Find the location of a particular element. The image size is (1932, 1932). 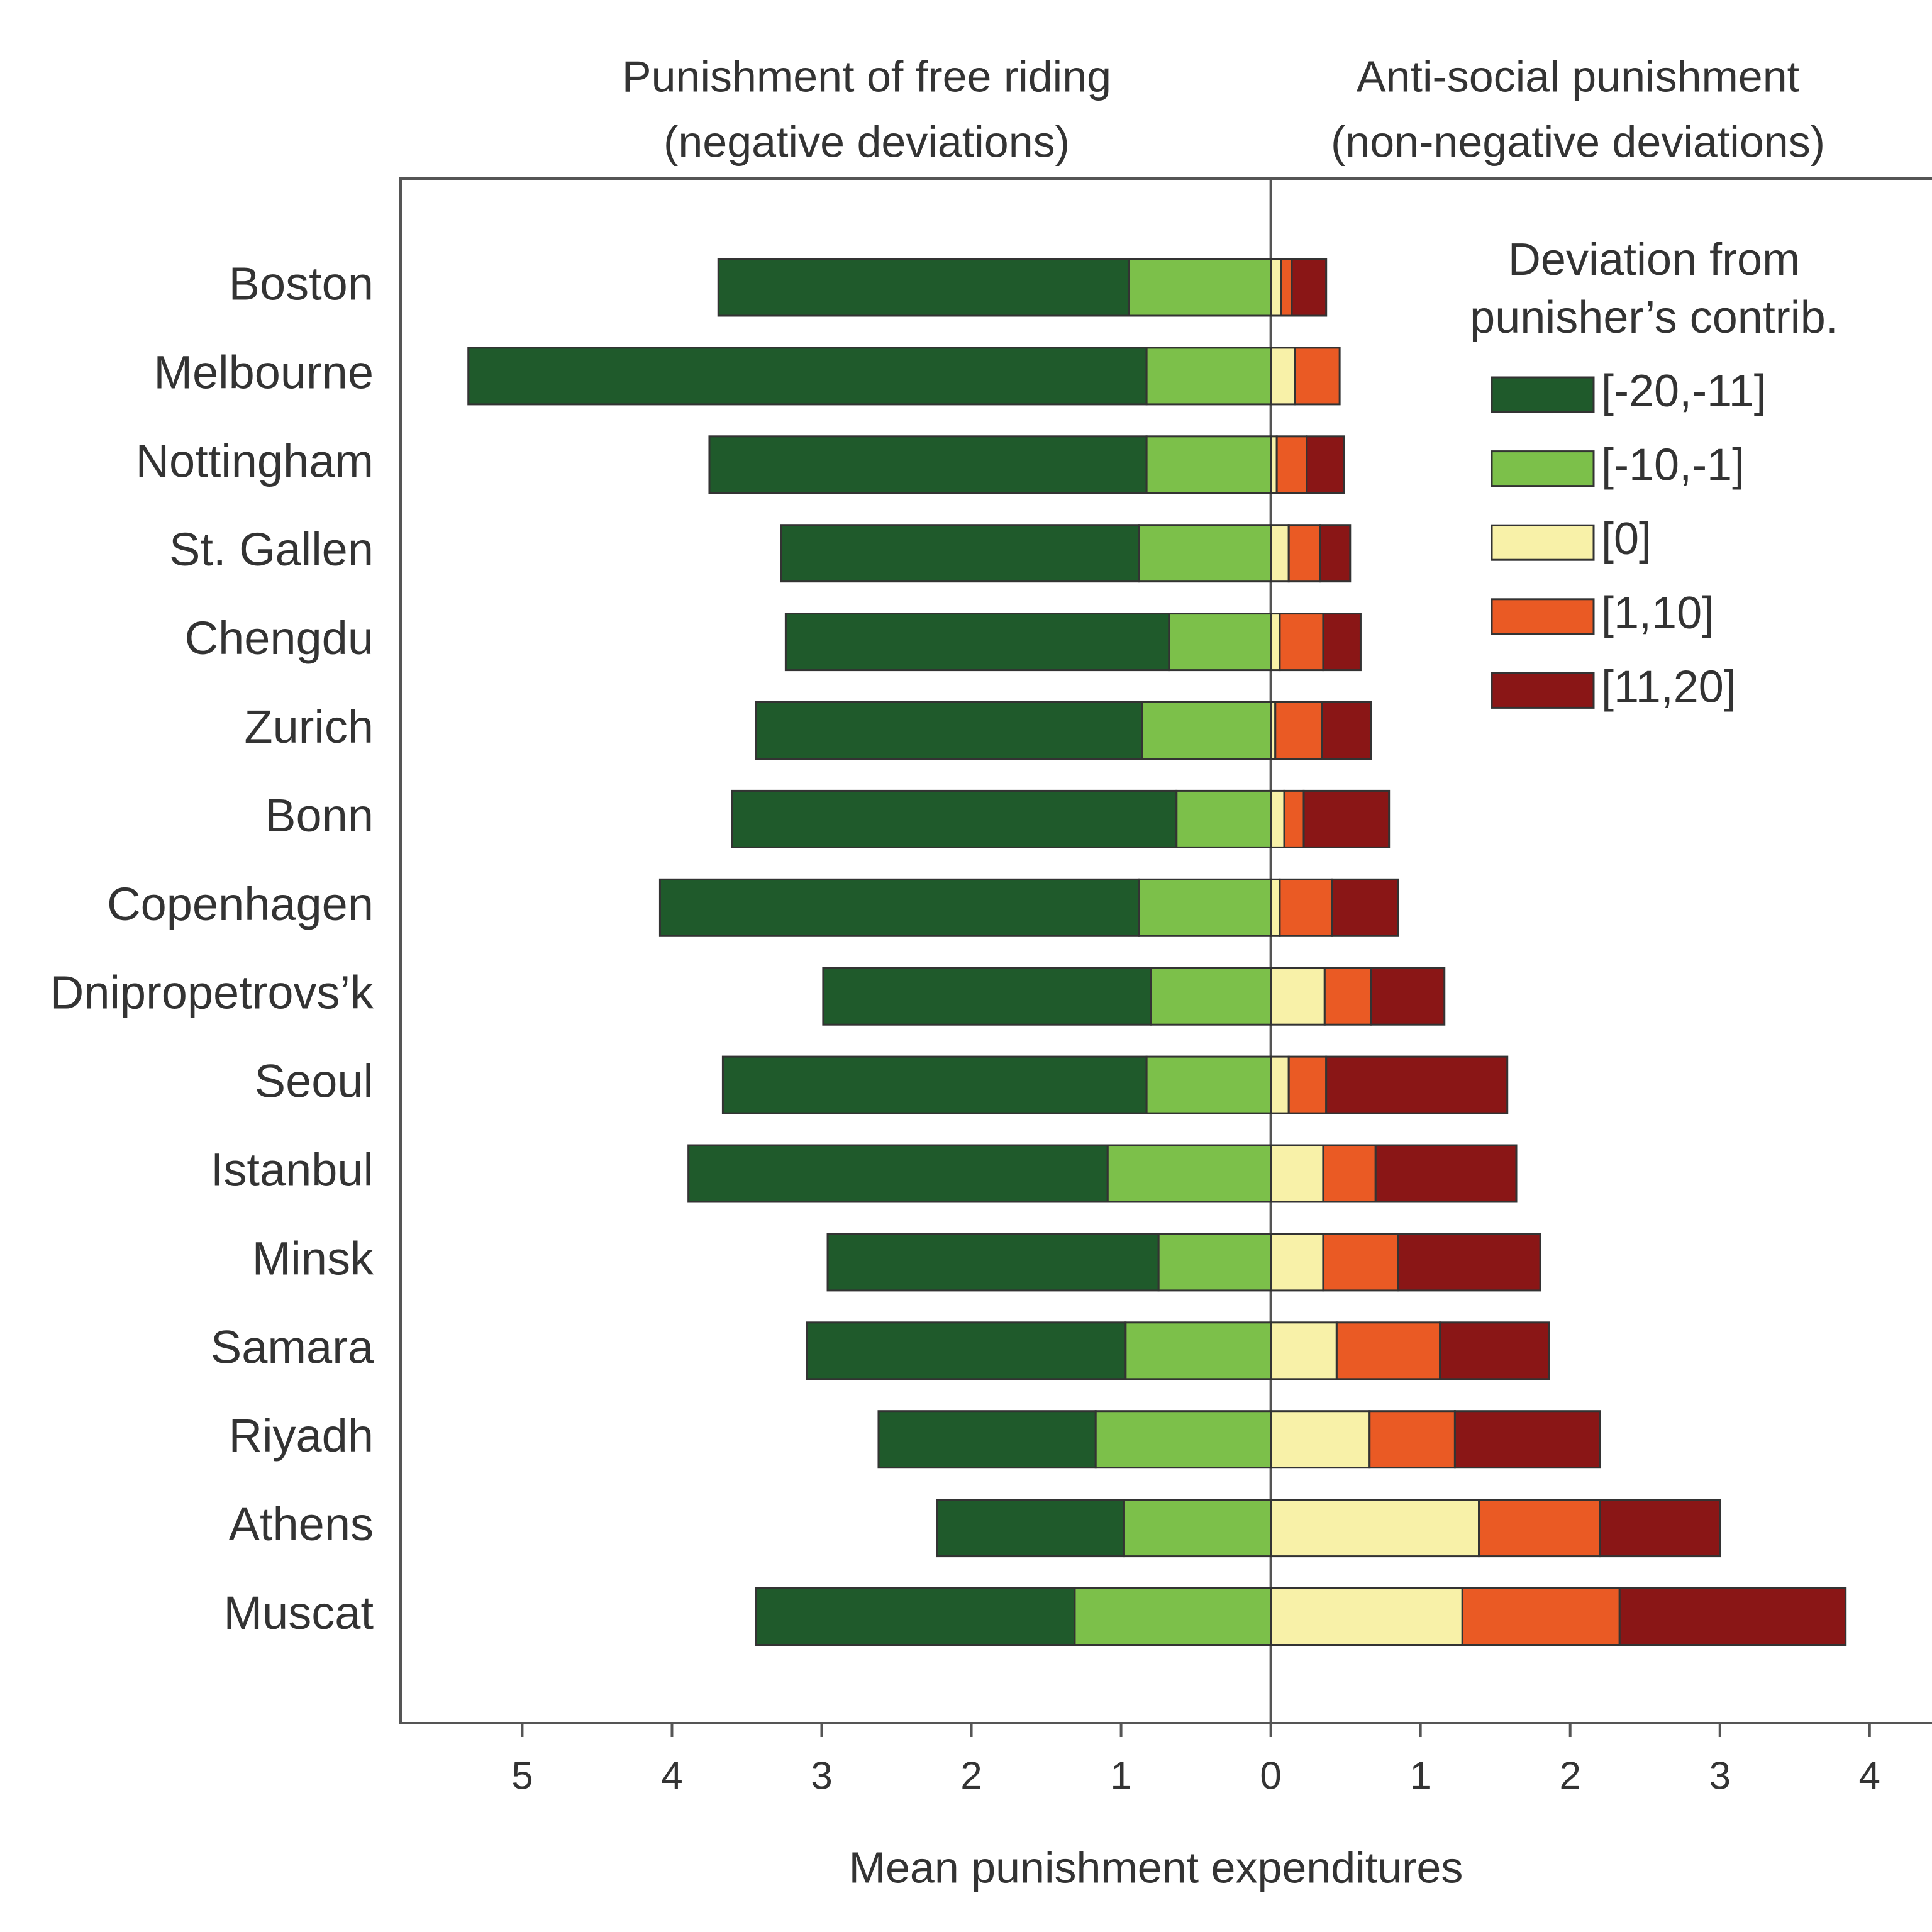

left-title: Punishment of free riding is located at coordinates (866, 76).